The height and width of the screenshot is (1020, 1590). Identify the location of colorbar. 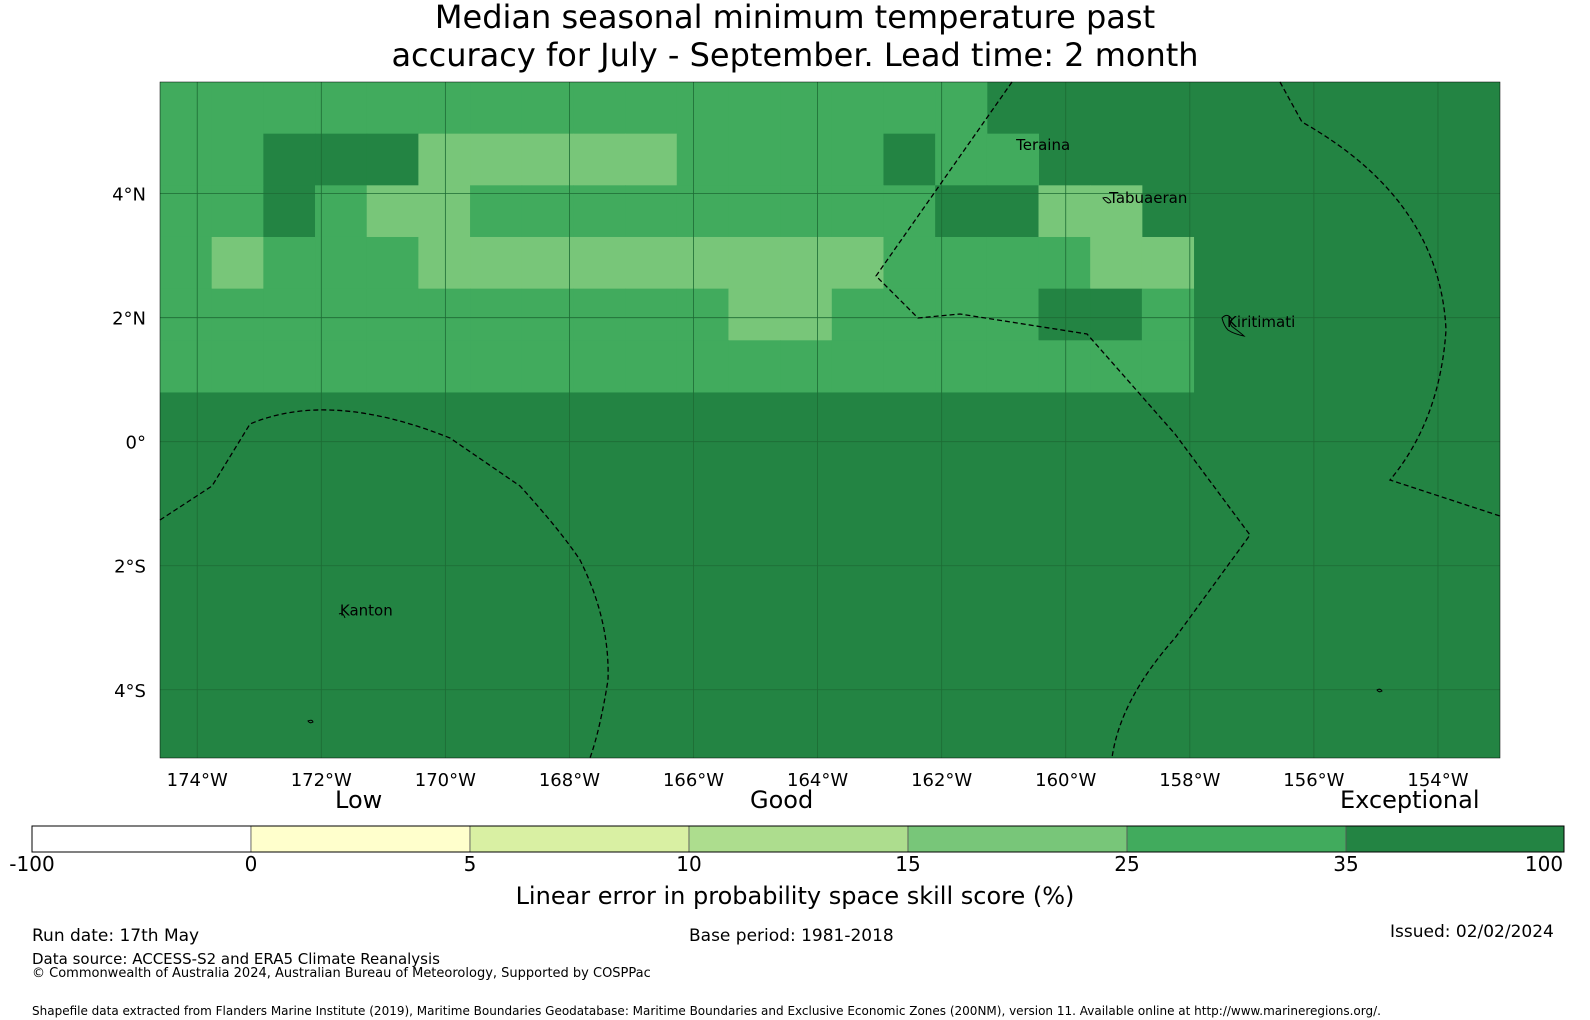
(798, 839).